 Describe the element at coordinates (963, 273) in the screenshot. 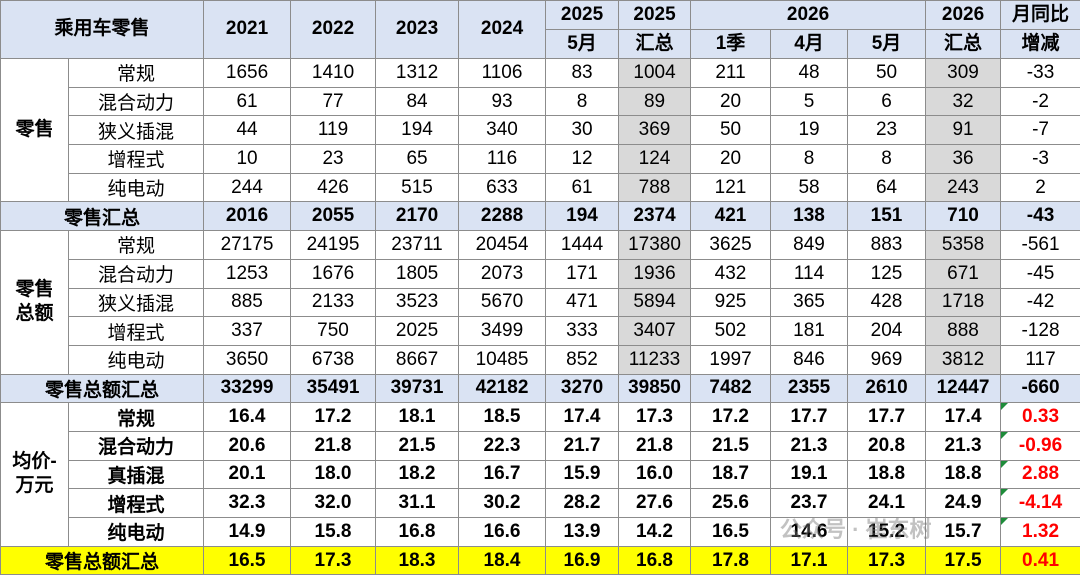

I see `cell: 671` at that location.